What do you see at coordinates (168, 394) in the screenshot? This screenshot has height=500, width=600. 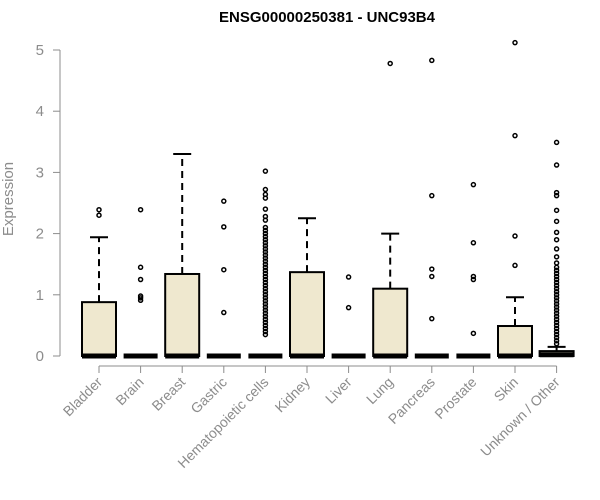 I see `x-tick-label: Breast` at bounding box center [168, 394].